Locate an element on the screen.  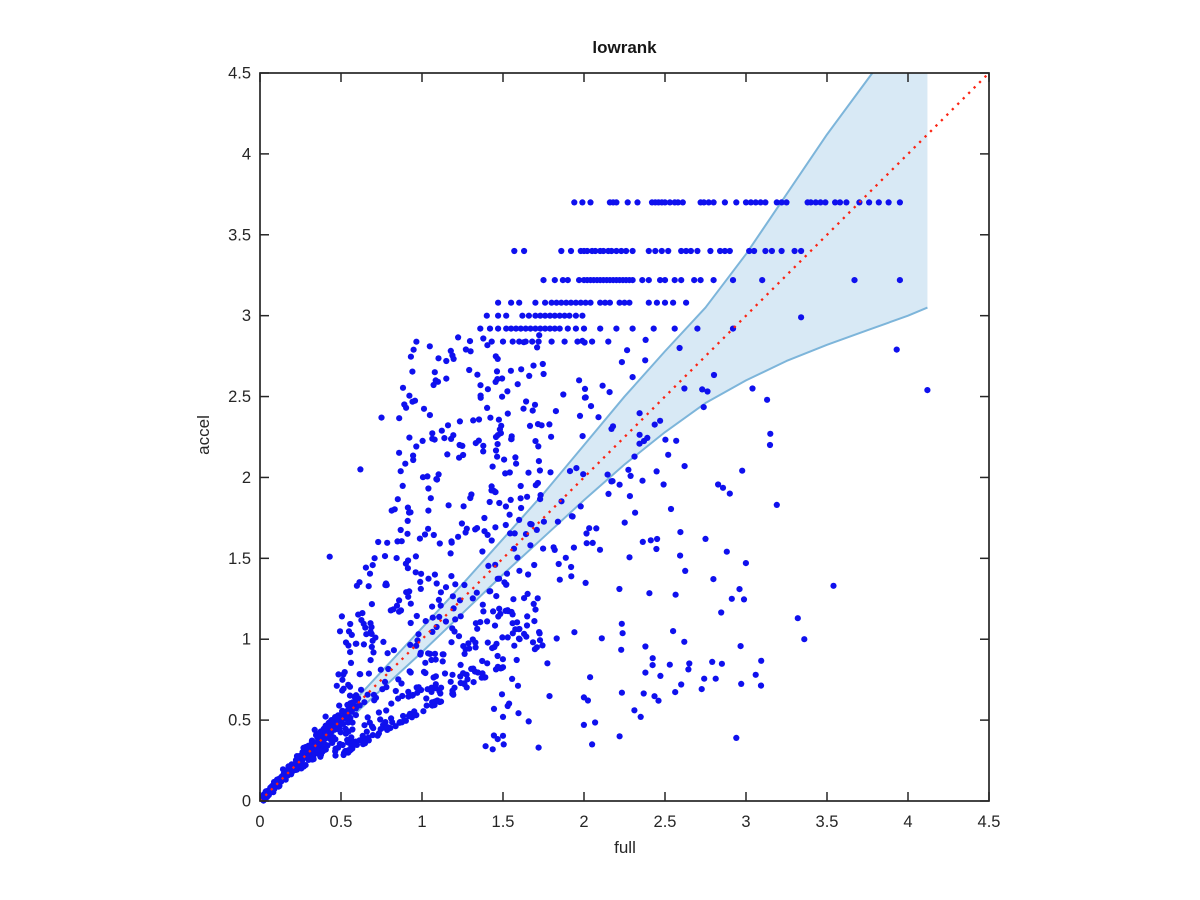
x-tick-label: 0.5 is located at coordinates (341, 822).